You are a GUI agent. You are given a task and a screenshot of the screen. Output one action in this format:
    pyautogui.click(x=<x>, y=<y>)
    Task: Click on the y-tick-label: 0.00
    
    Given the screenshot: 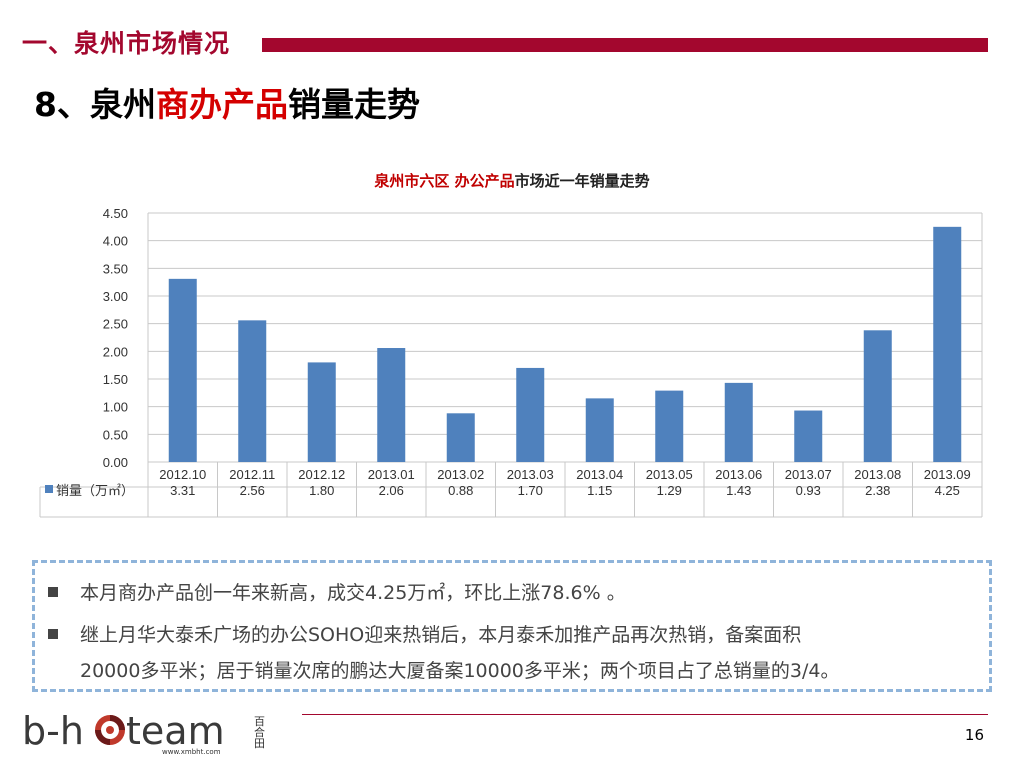 What is the action you would take?
    pyautogui.click(x=115, y=462)
    